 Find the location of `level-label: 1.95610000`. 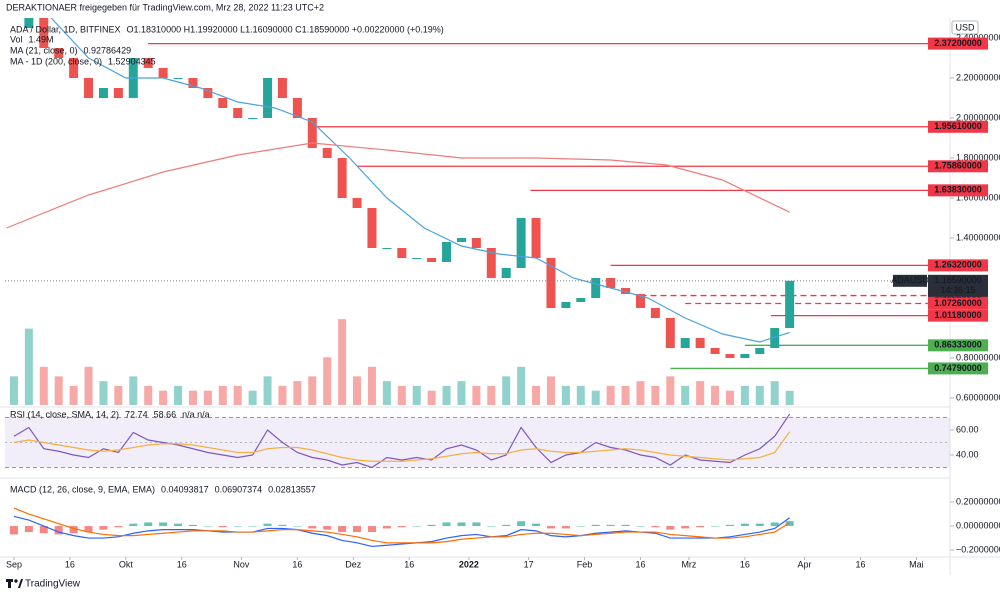

level-label: 1.95610000 is located at coordinates (958, 126).